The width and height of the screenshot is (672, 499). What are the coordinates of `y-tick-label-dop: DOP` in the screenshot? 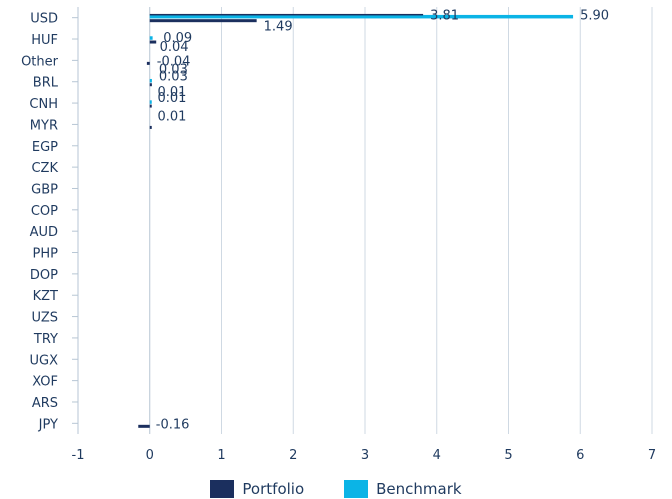 It's located at (44, 275).